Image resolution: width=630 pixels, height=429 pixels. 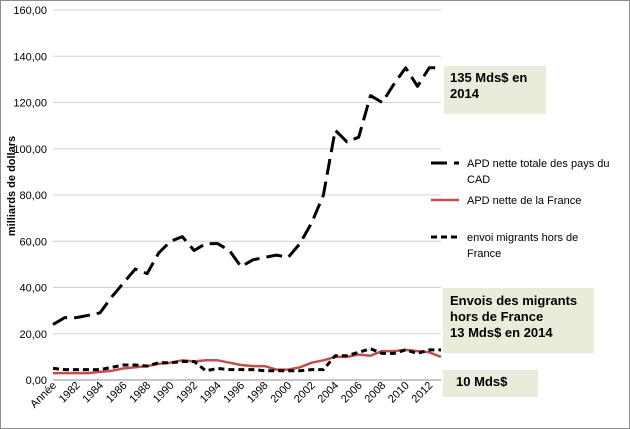 I want to click on x-tick-label: 1982, so click(x=70, y=393).